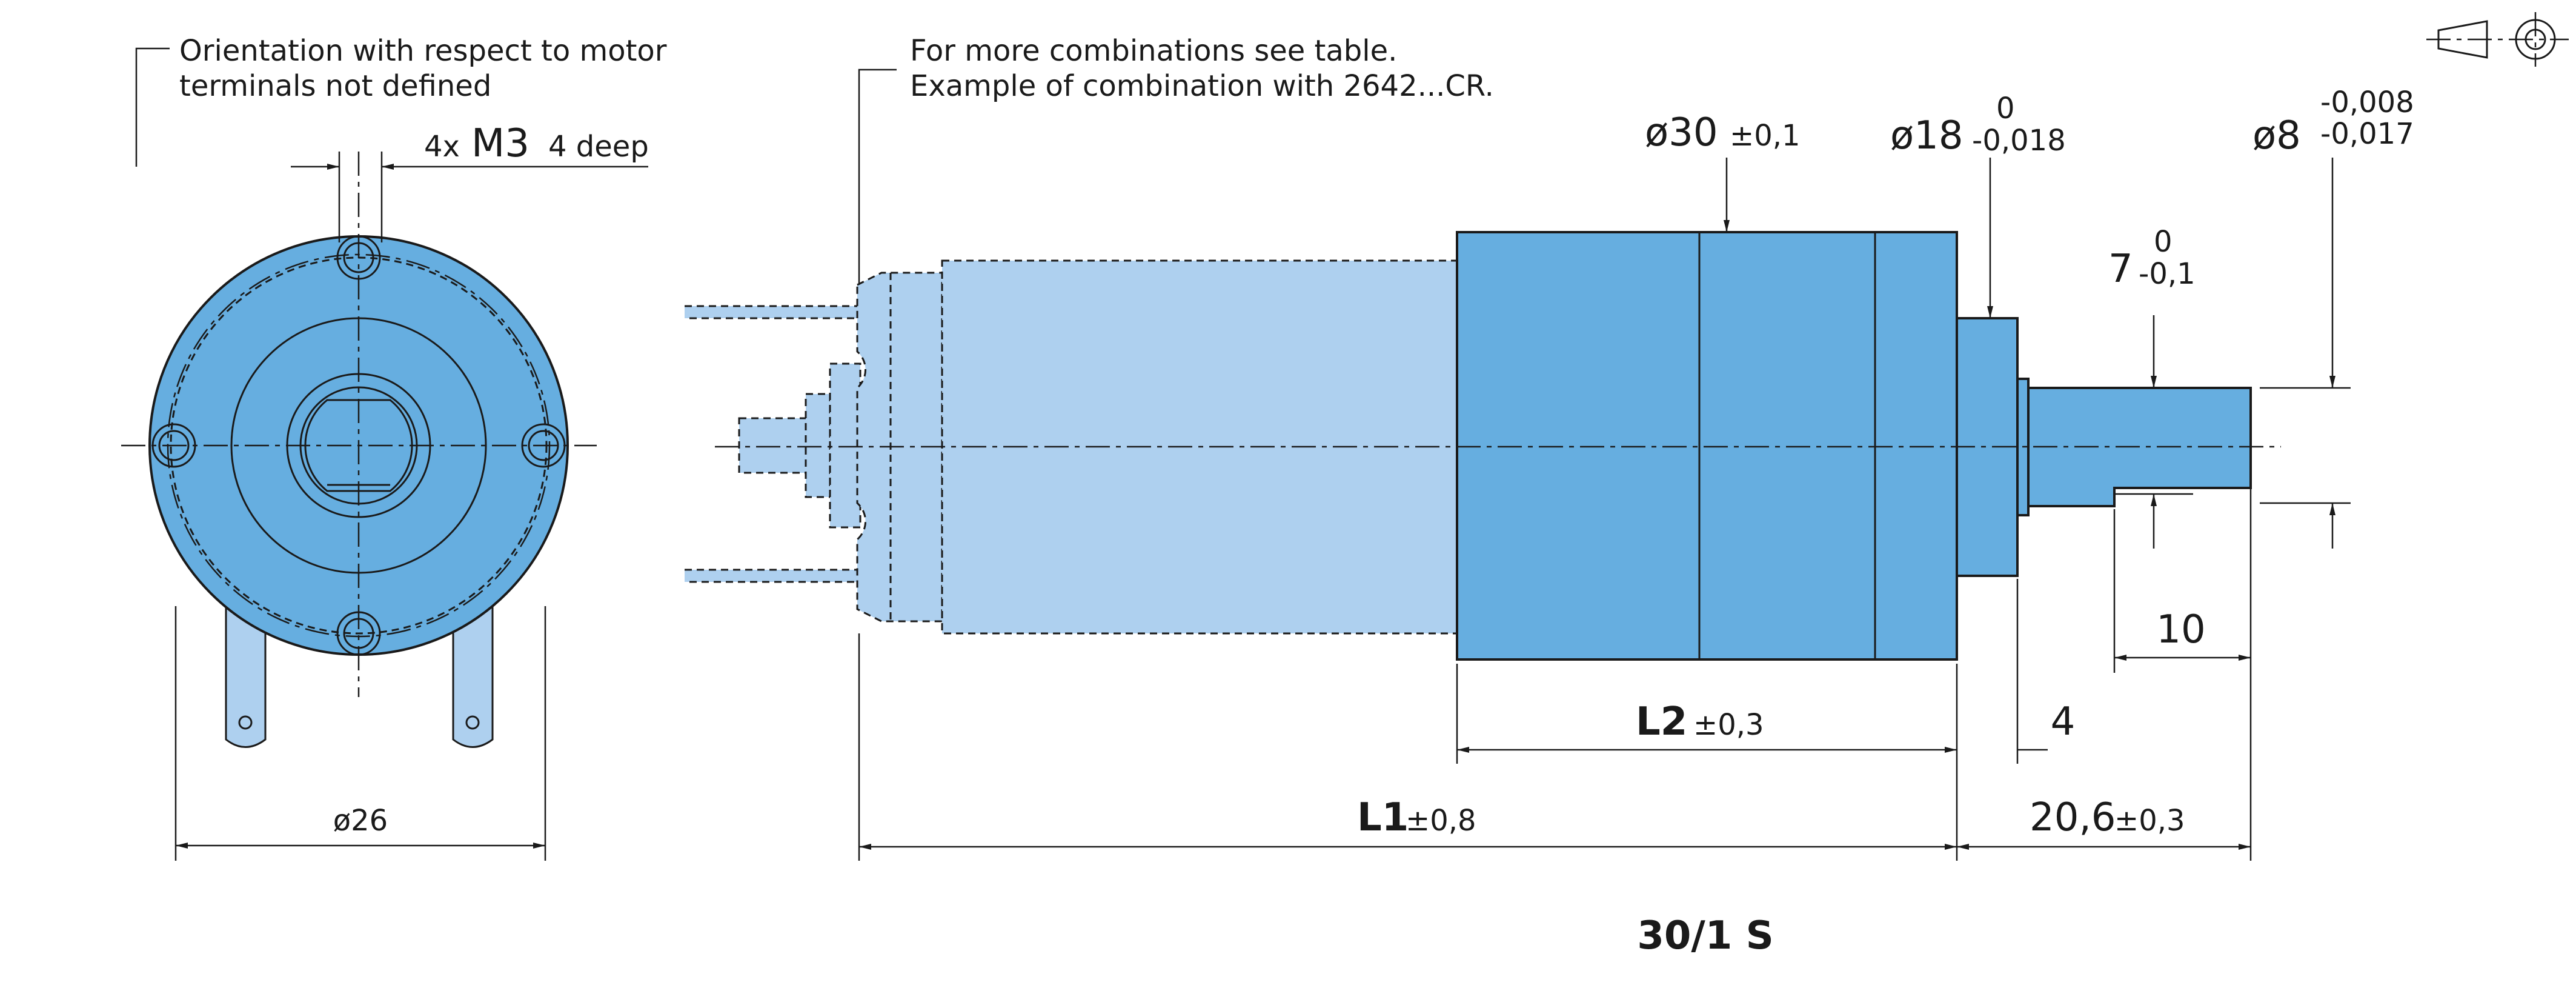 The width and height of the screenshot is (2576, 988). Describe the element at coordinates (2180, 629) in the screenshot. I see `flat-length-label: 10` at that location.